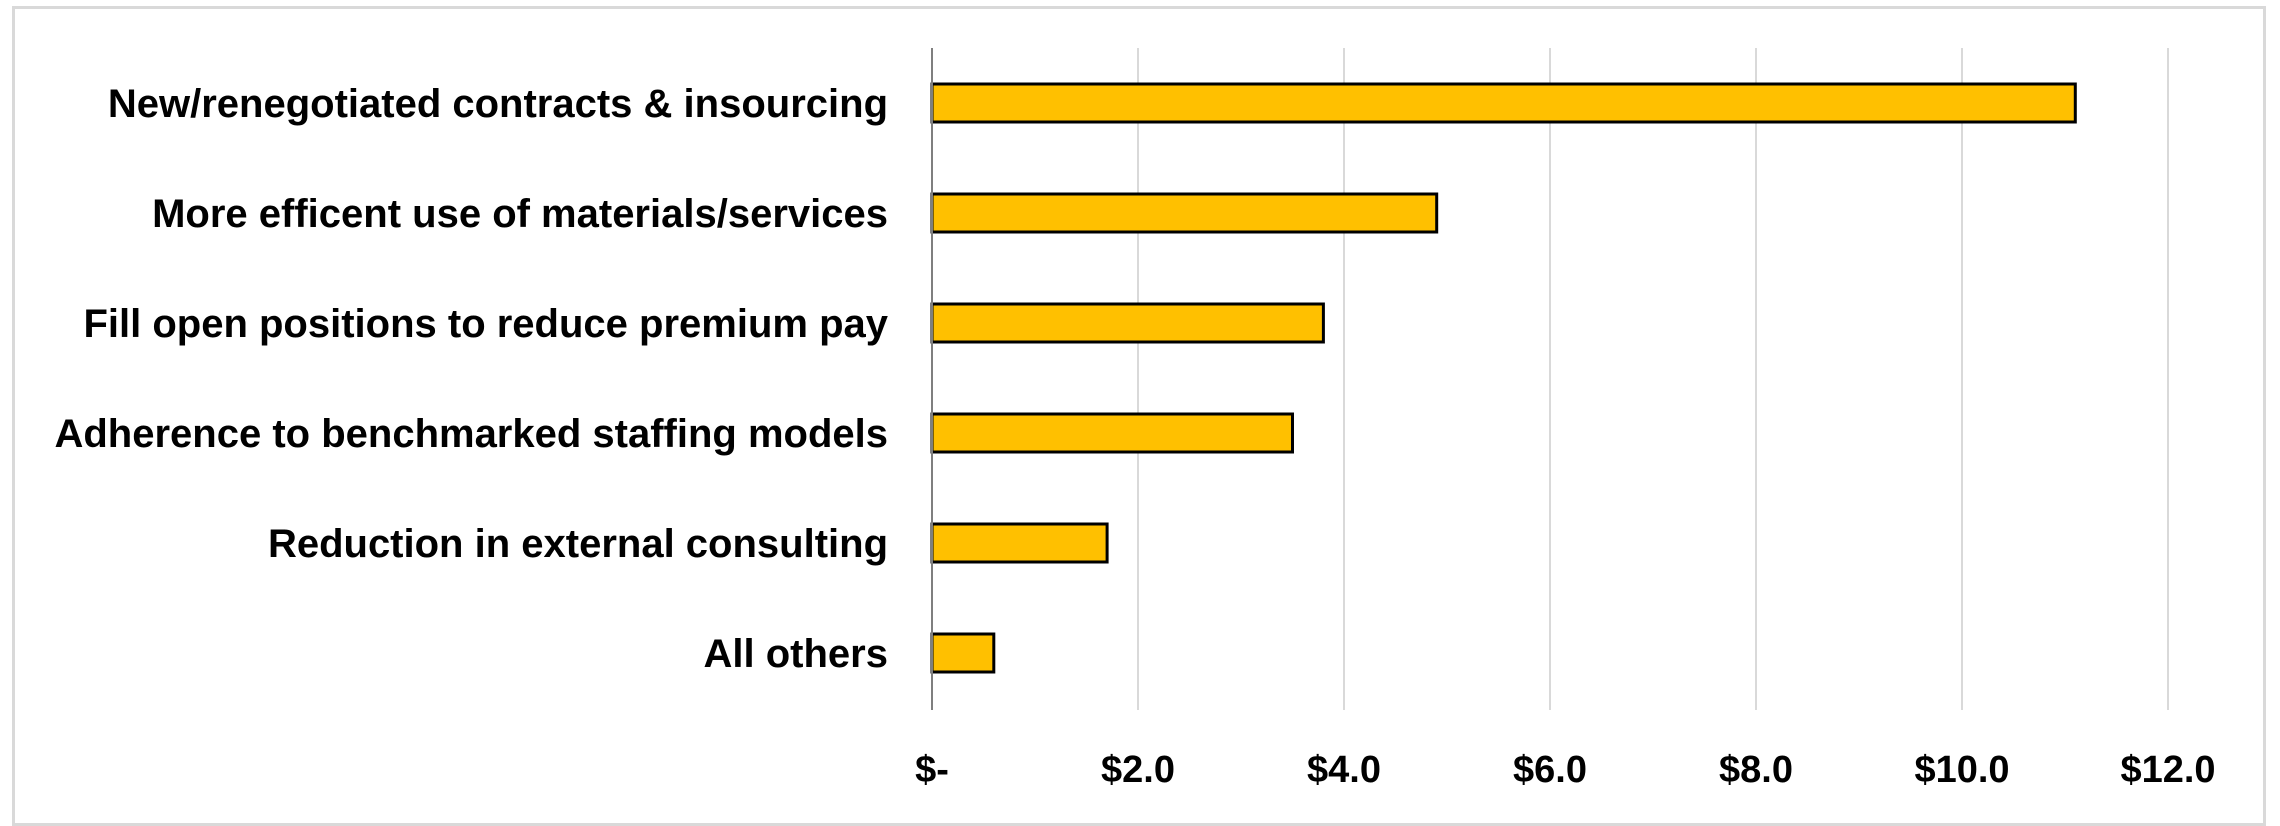 Image resolution: width=2280 pixels, height=826 pixels. I want to click on x-tick-label: $4.0, so click(1344, 770).